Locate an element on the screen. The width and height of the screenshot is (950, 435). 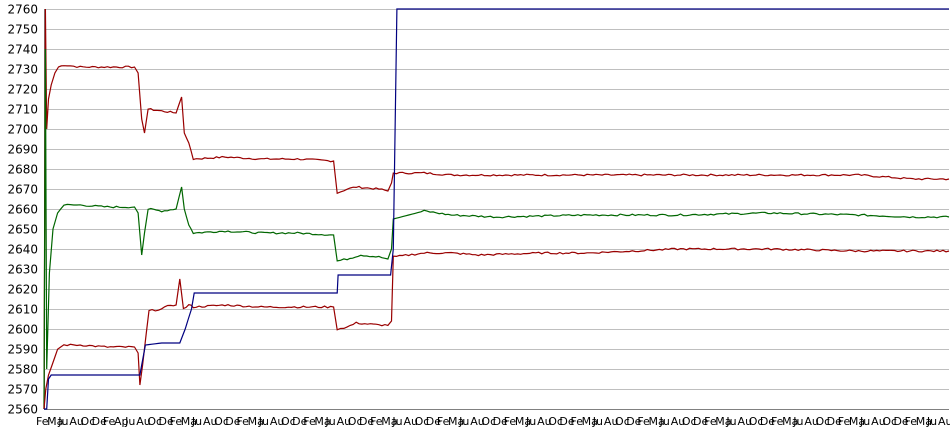
y-tick-label: 2700 is located at coordinates (22, 130).